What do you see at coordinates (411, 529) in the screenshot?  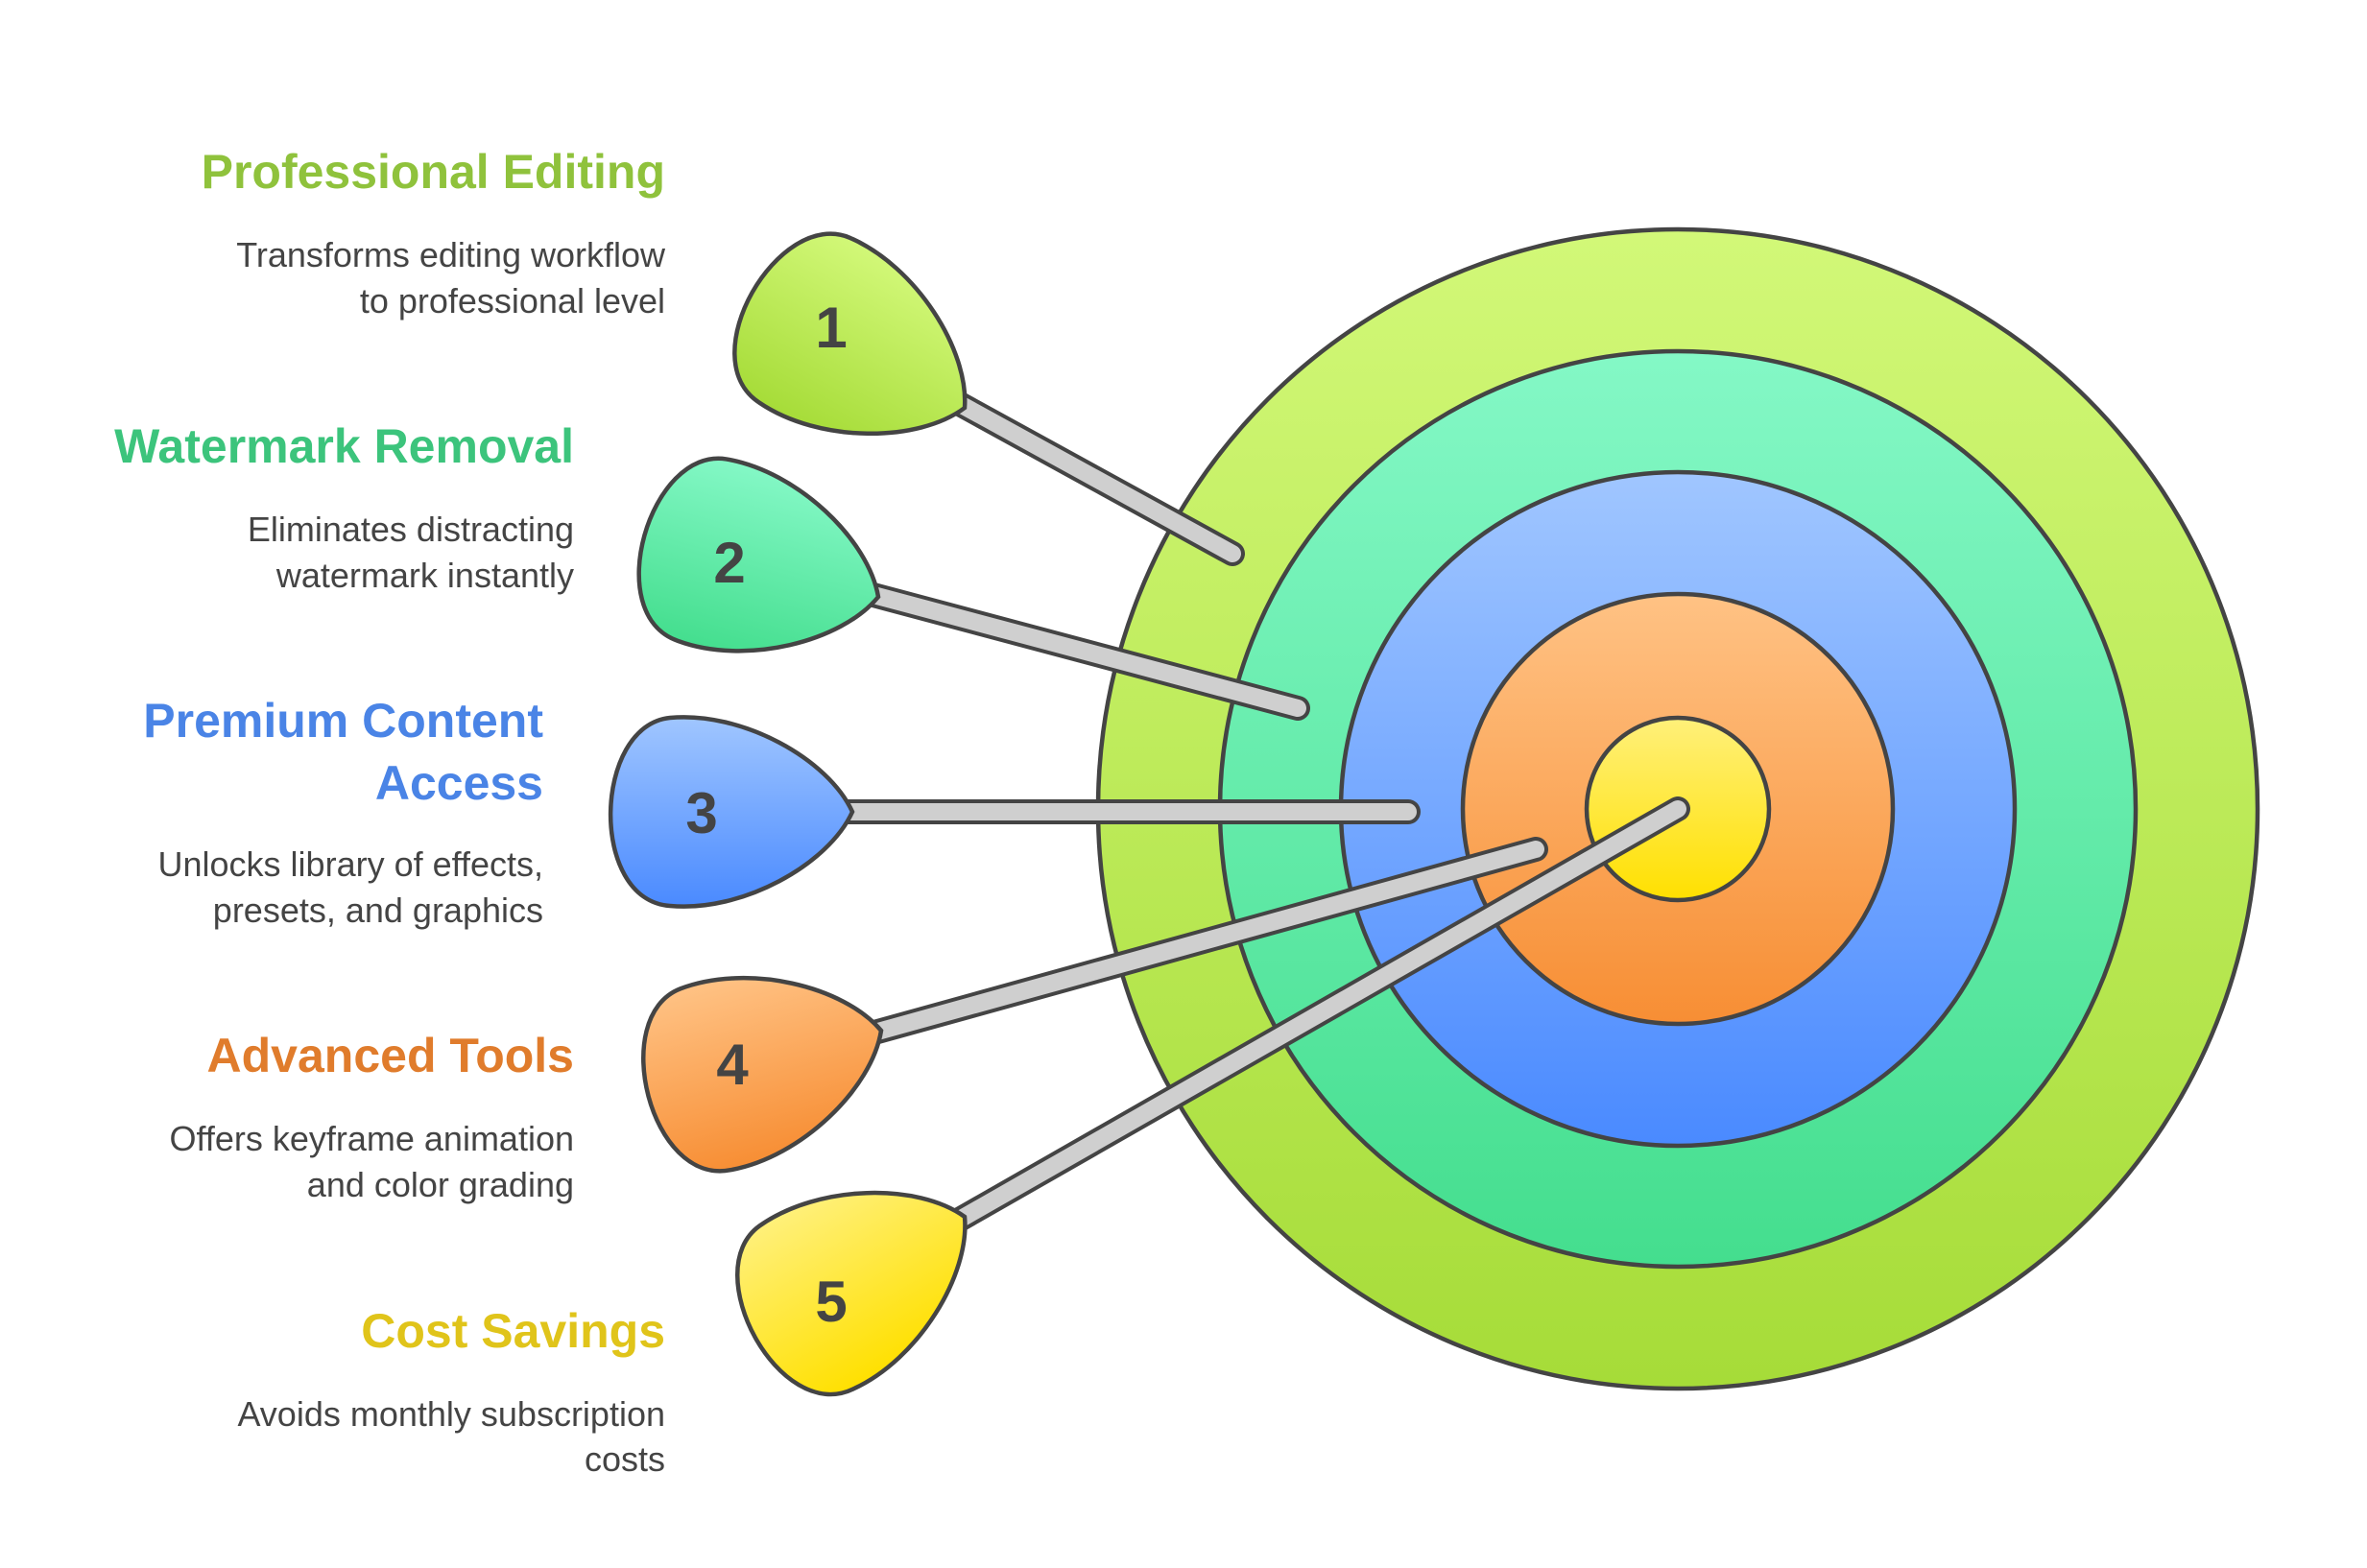 I see `item-desc-line: Eliminates distracting` at bounding box center [411, 529].